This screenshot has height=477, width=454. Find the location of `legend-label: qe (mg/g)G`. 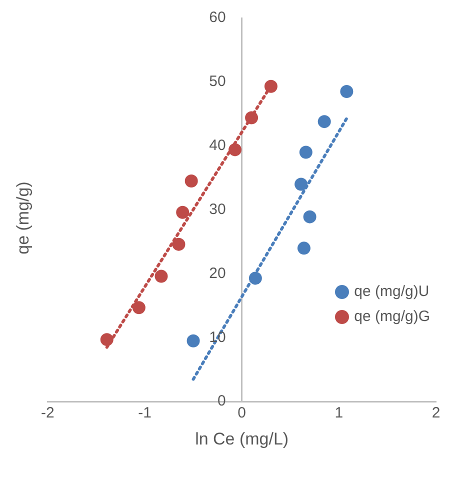

legend-label: qe (mg/g)G is located at coordinates (392, 316).